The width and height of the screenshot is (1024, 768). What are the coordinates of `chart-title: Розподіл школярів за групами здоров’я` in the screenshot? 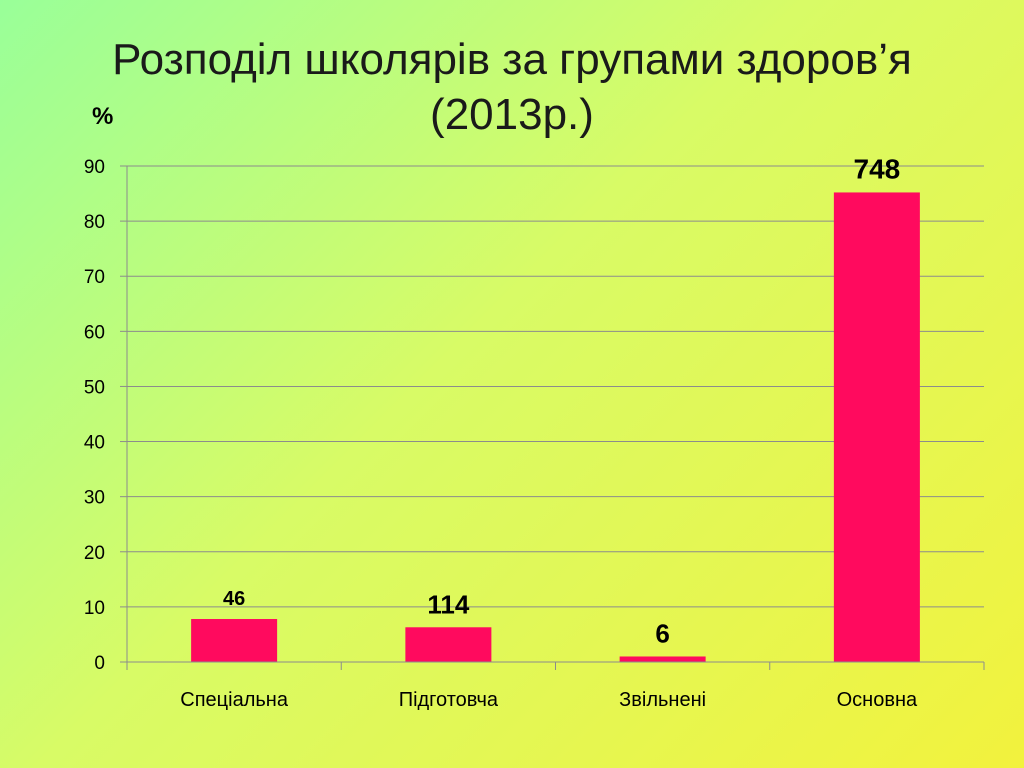 It's located at (512, 59).